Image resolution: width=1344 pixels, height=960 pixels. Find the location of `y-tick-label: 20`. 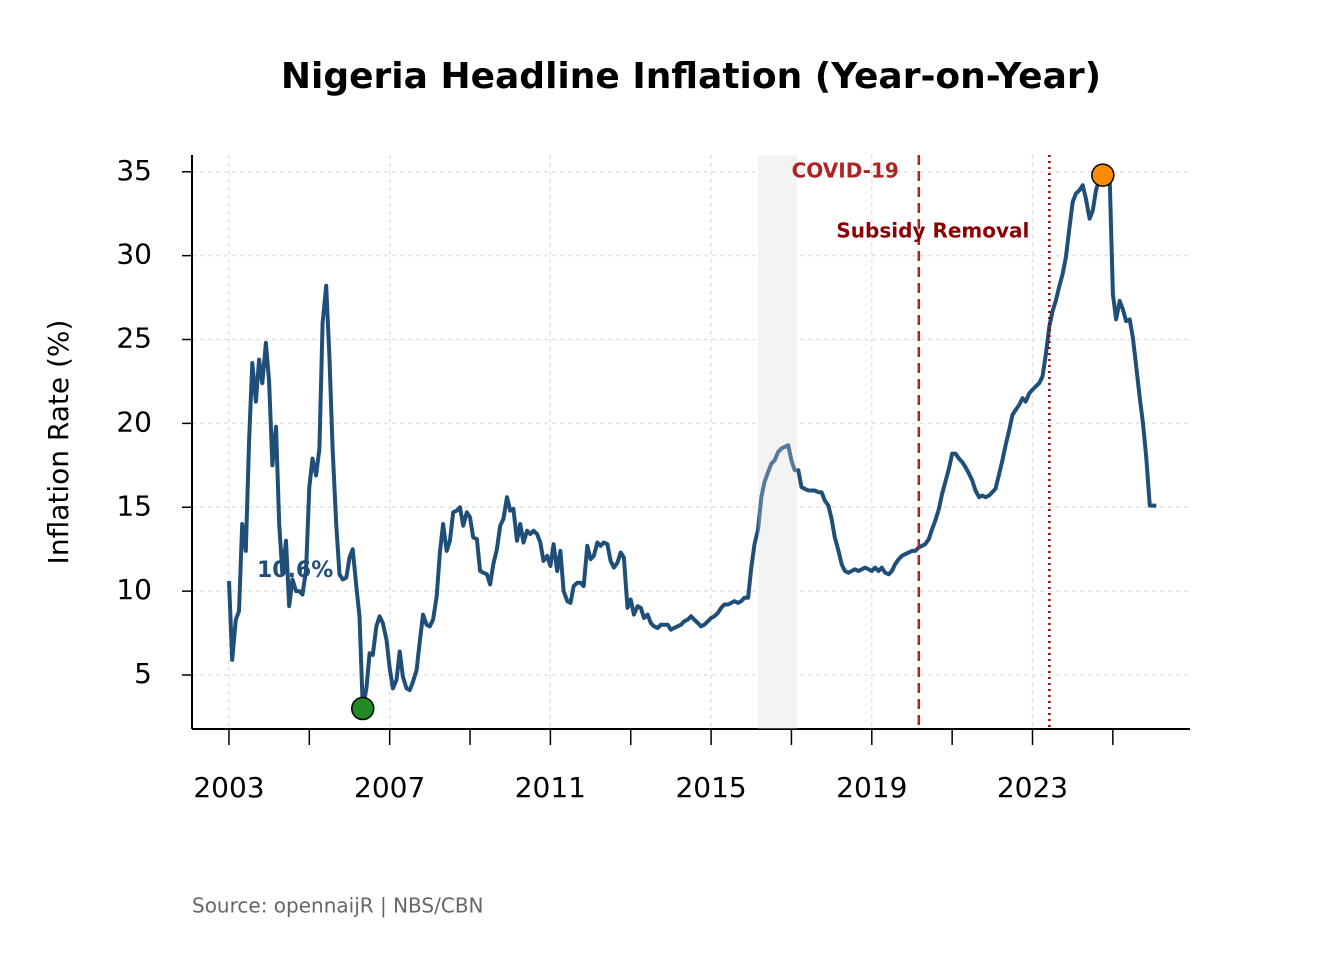

y-tick-label: 20 is located at coordinates (134, 421).